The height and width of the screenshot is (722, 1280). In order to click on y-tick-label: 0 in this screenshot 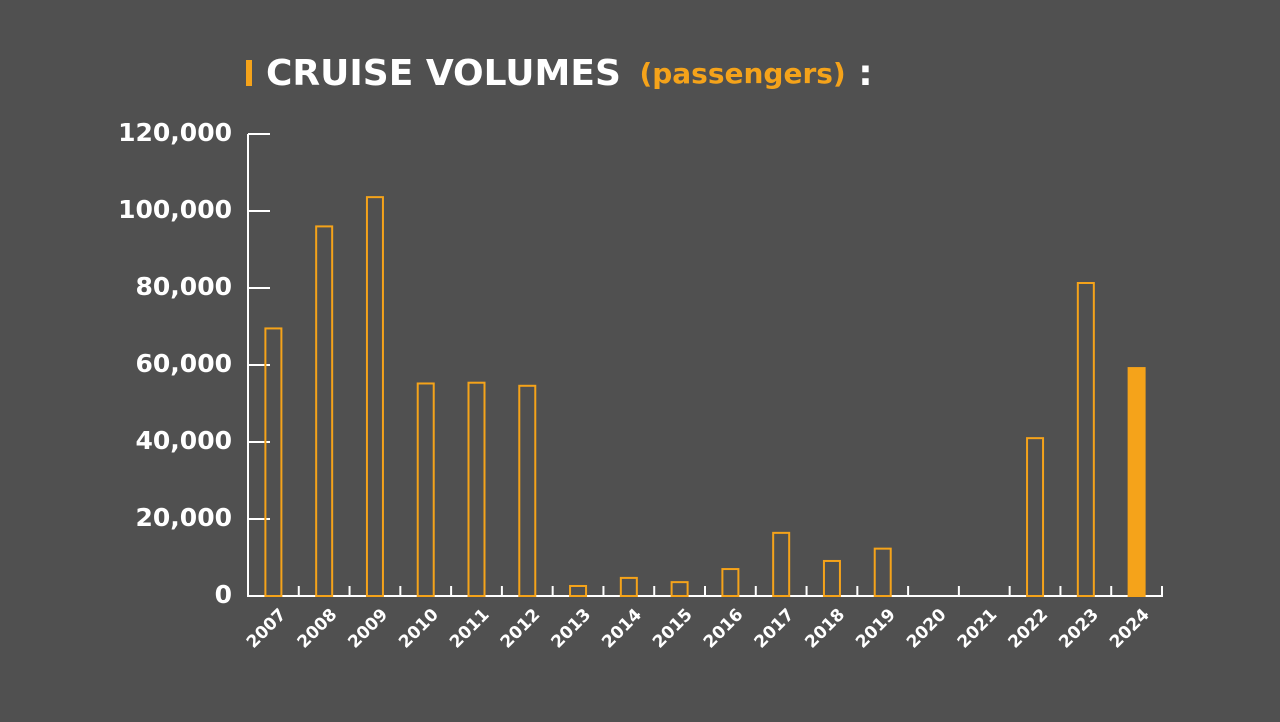, I will do `click(223, 594)`.